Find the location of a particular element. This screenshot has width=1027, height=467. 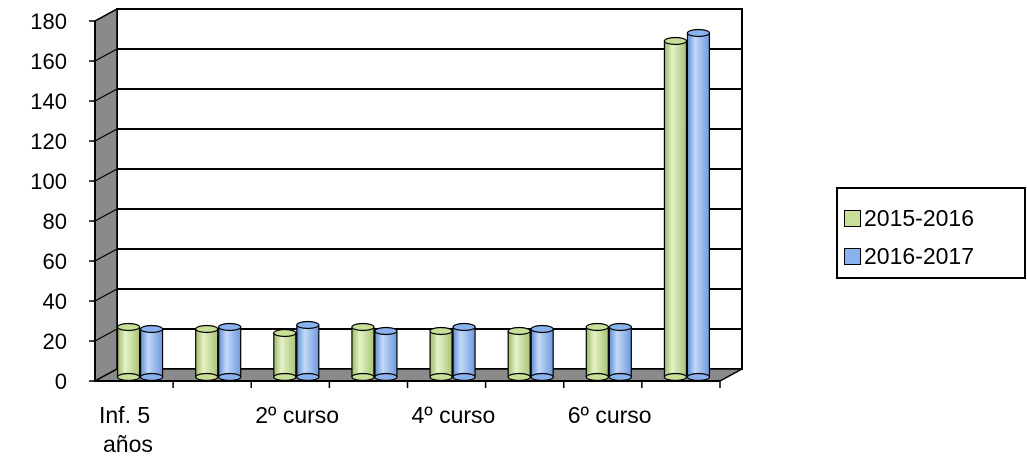

legend-label: 2015-2016 is located at coordinates (919, 217).